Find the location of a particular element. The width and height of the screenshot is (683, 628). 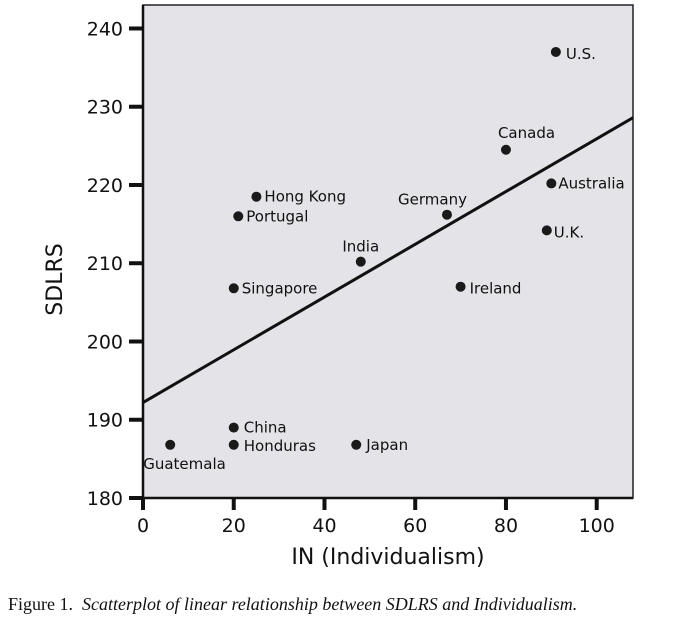

data-point-label: Germany is located at coordinates (432, 200).